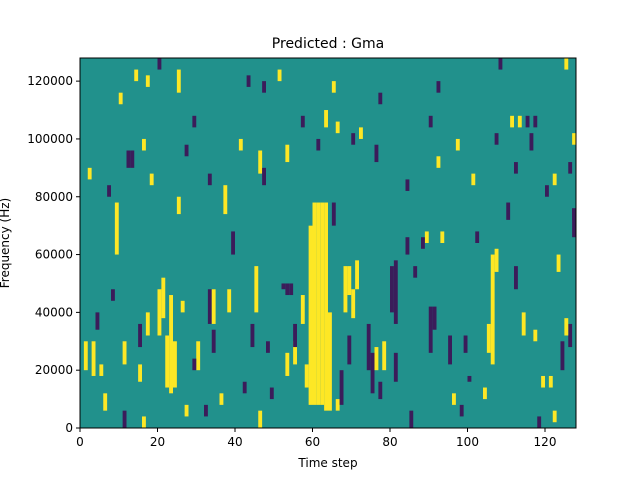  Describe the element at coordinates (50, 139) in the screenshot. I see `y-tick-label: 100000` at that location.